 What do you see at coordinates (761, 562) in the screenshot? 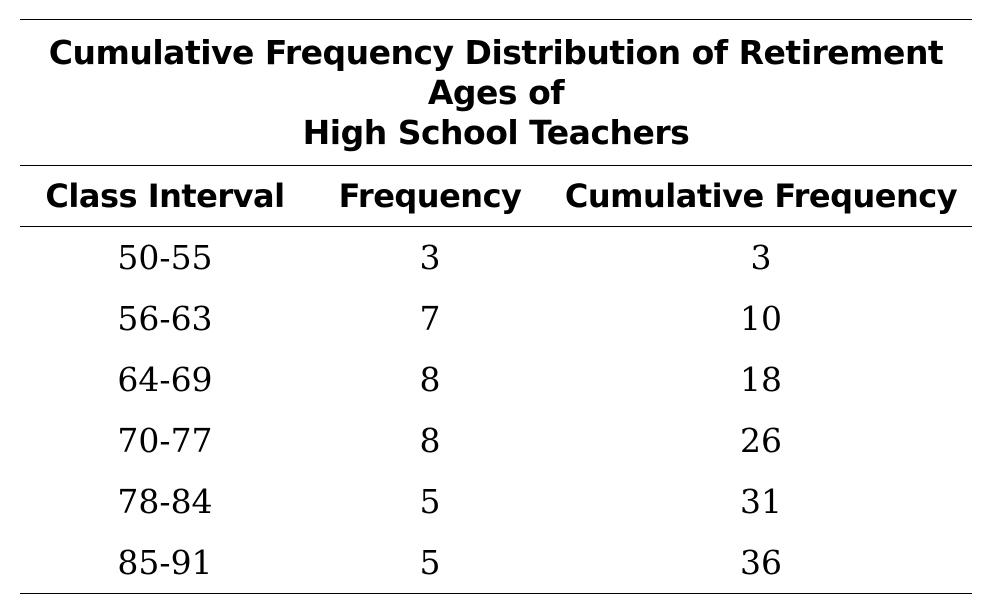
I see `cell-cumulative-frequency: 36` at bounding box center [761, 562].